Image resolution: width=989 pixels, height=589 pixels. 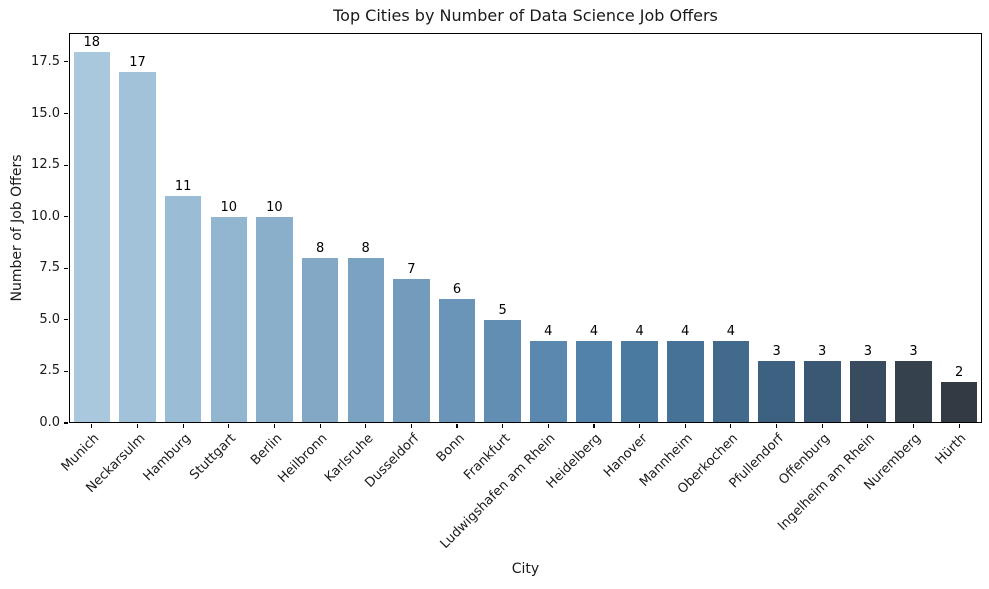 I want to click on x-tick-label-text: Stuttgart, so click(x=213, y=457).